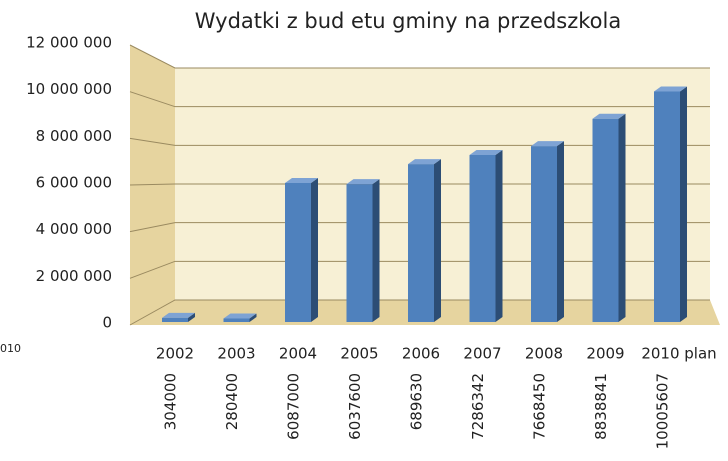 The width and height of the screenshot is (728, 461). Describe the element at coordinates (74, 136) in the screenshot. I see `y-tick-label: 8 000 000` at that location.